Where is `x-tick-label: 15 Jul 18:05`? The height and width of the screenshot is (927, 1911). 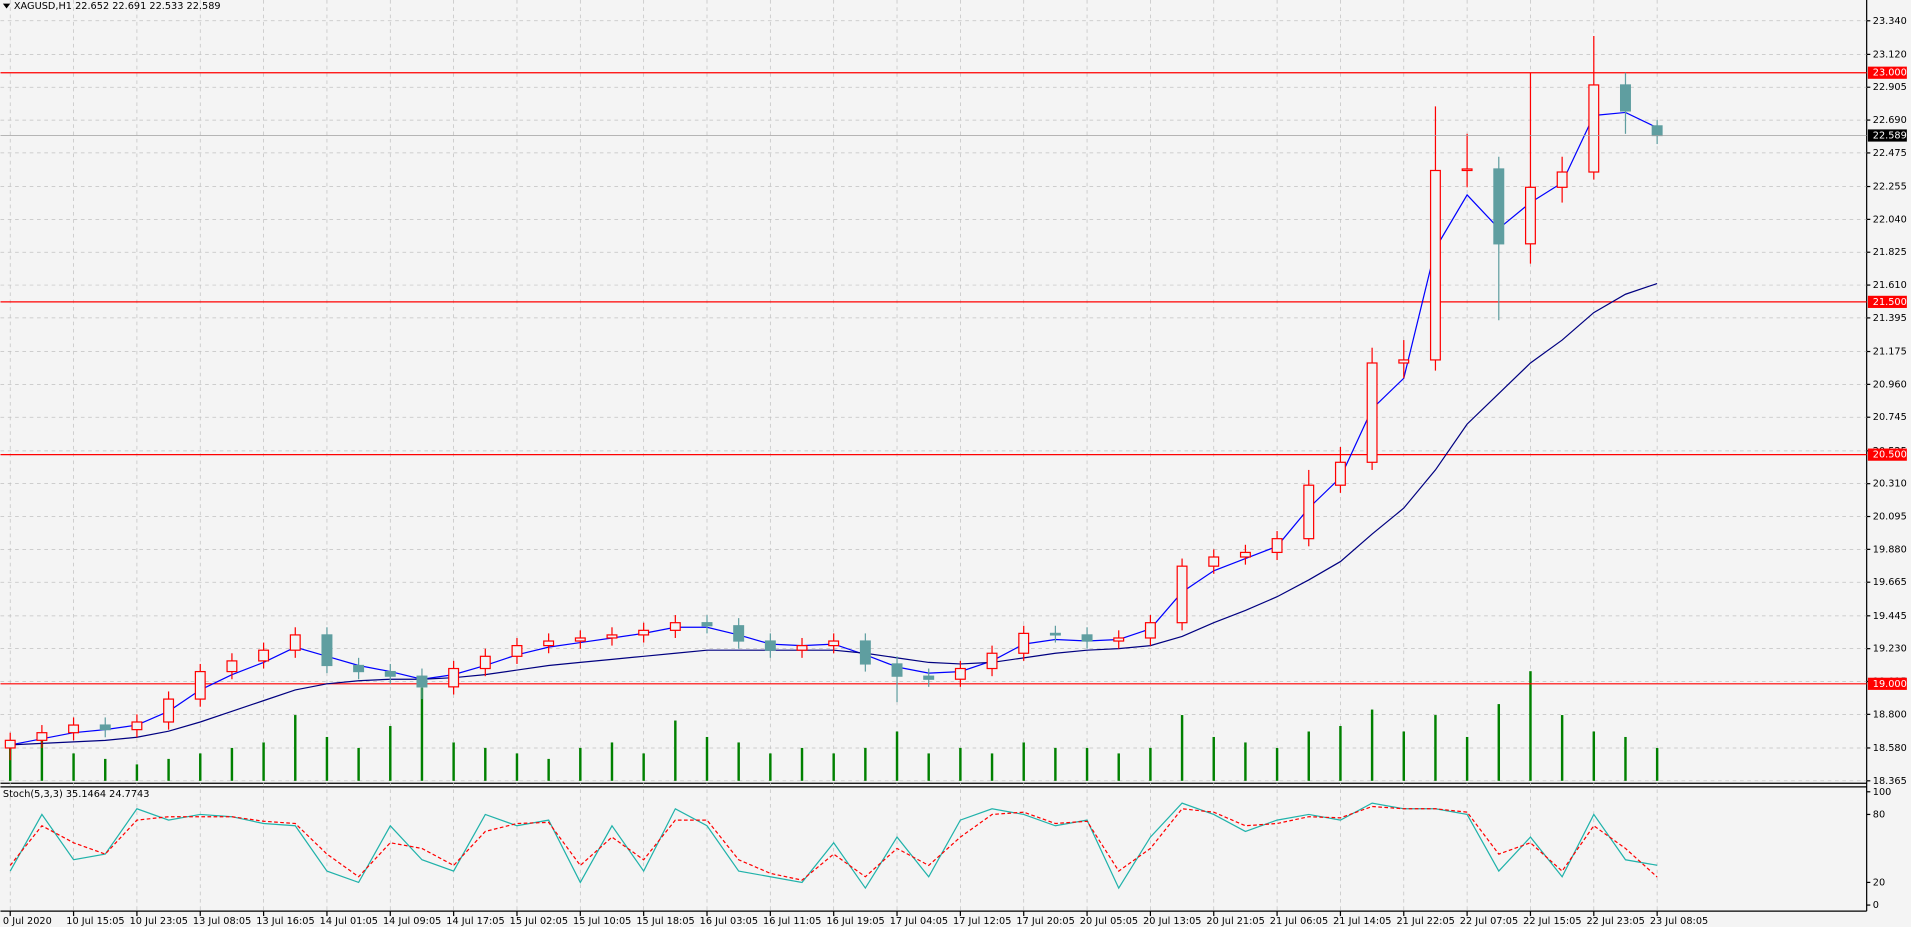 x-tick-label: 15 Jul 18:05 is located at coordinates (665, 921).